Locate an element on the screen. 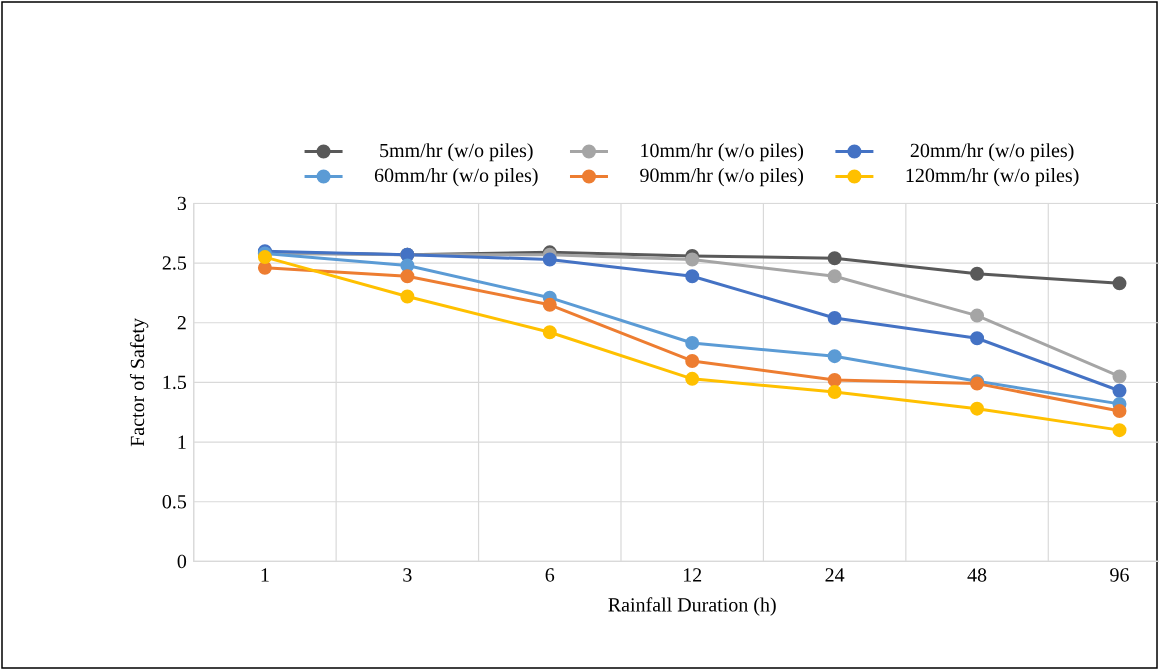 The image size is (1159, 670). x-tick-label: 6 is located at coordinates (550, 575).